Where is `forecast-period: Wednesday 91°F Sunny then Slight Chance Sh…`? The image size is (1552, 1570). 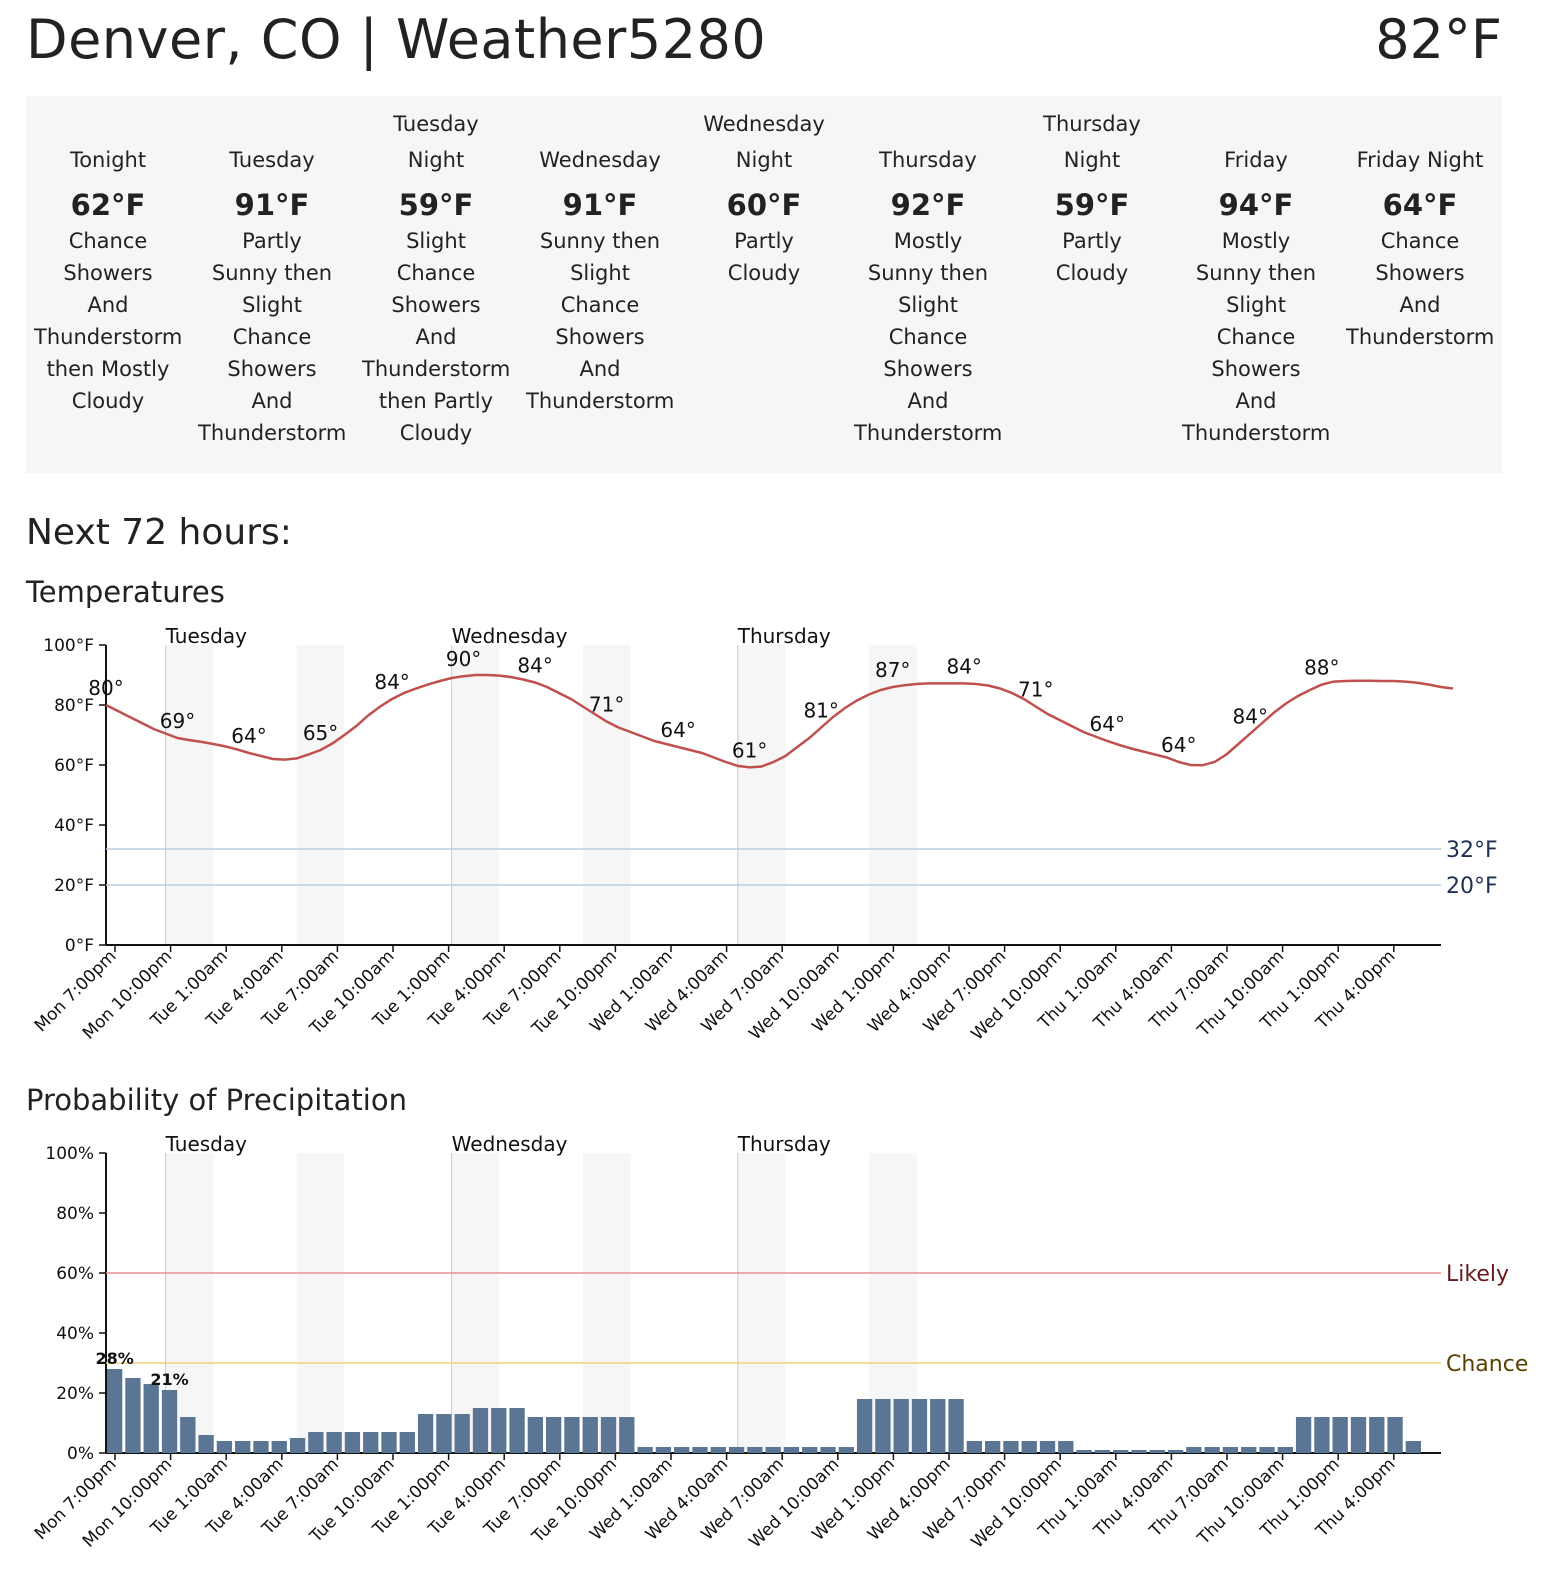
forecast-period: Wednesday 91°F Sunny then Slight Chance Sh… is located at coordinates (600, 256).